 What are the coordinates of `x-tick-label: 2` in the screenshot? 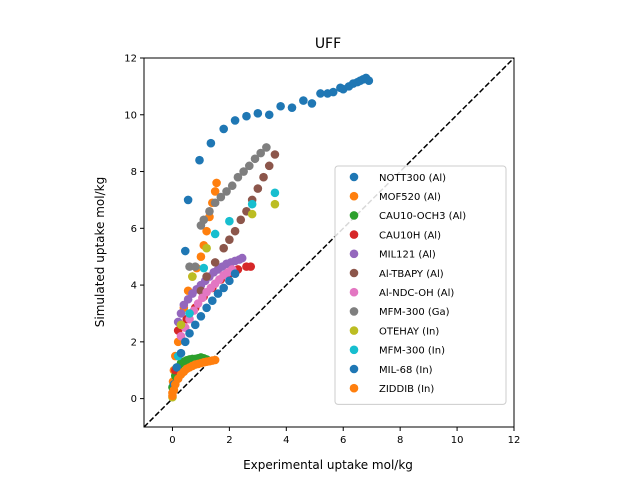 It's located at (229, 440).